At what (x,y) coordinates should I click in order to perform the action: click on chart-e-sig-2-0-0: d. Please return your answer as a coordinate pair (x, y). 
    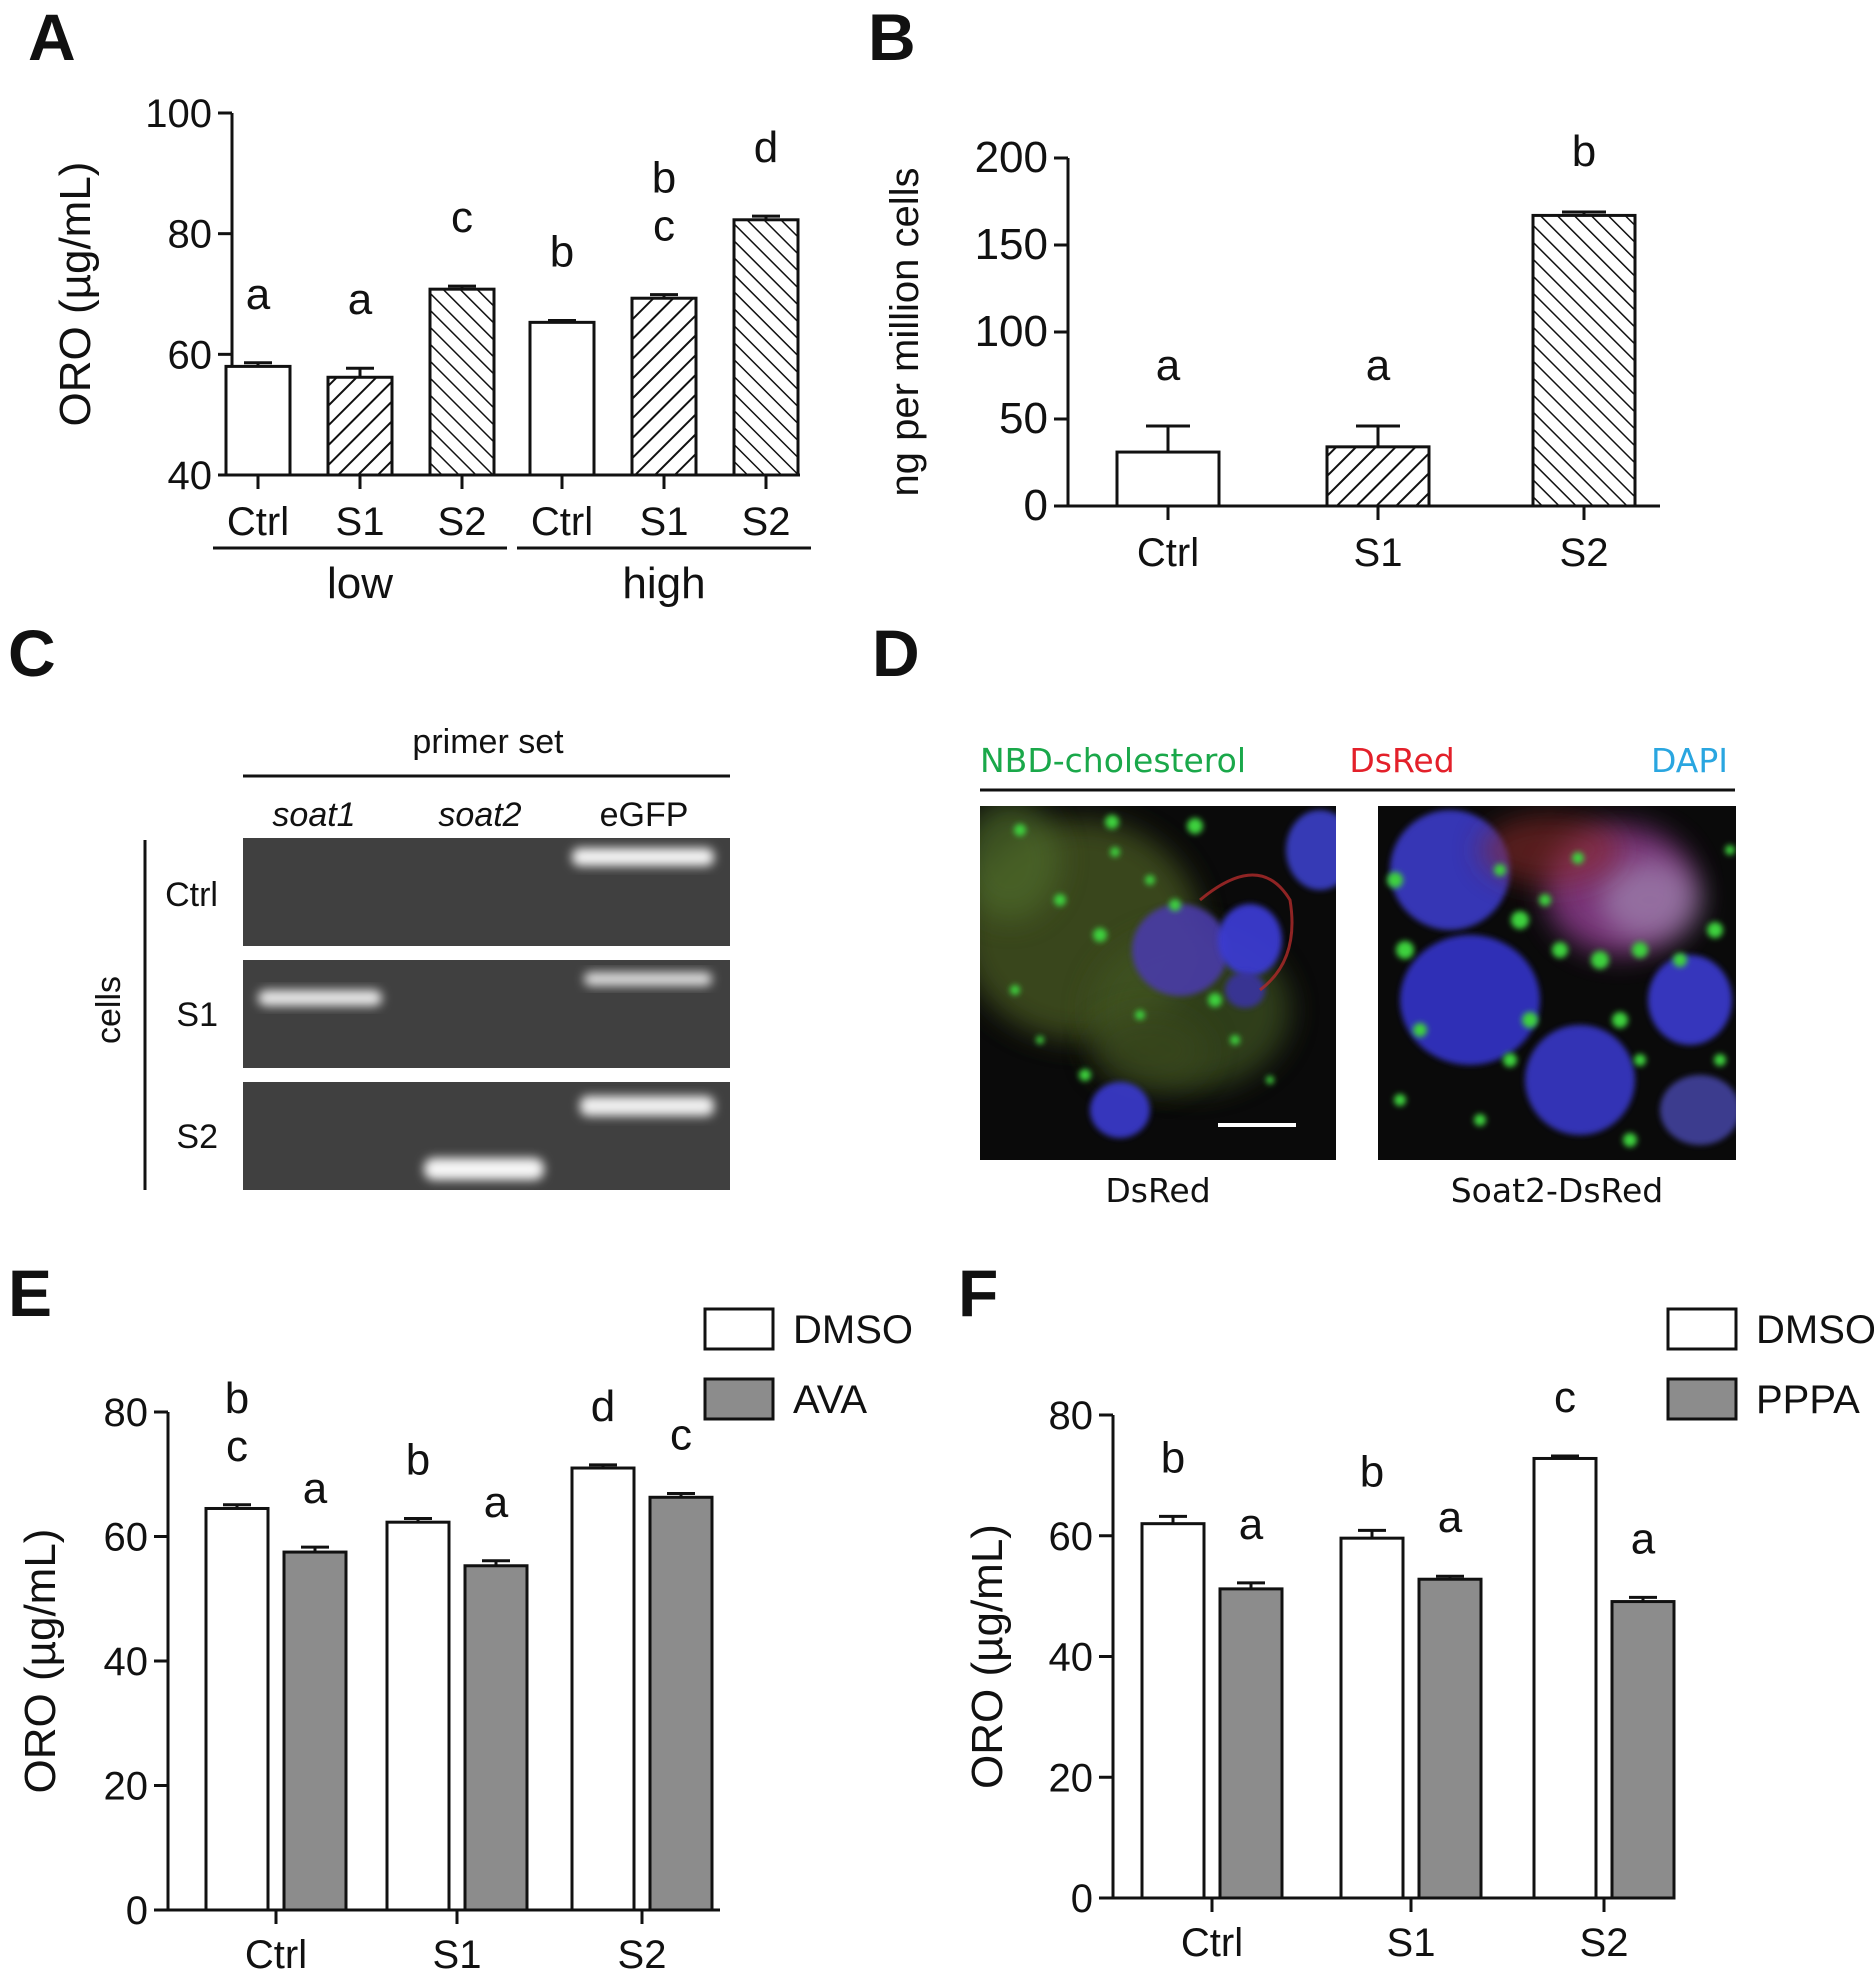
    Looking at the image, I should click on (603, 1406).